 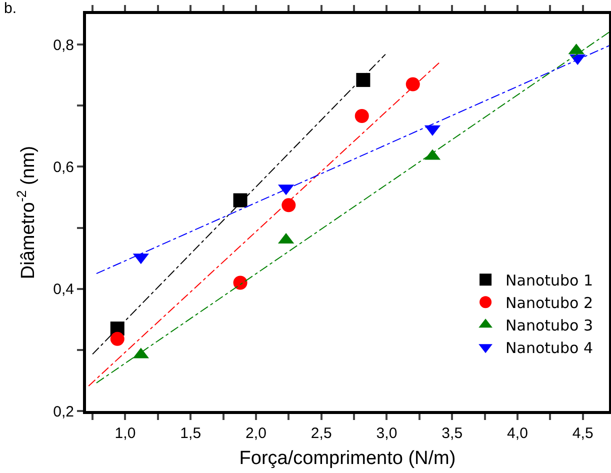 I want to click on text: b., so click(x=10, y=8).